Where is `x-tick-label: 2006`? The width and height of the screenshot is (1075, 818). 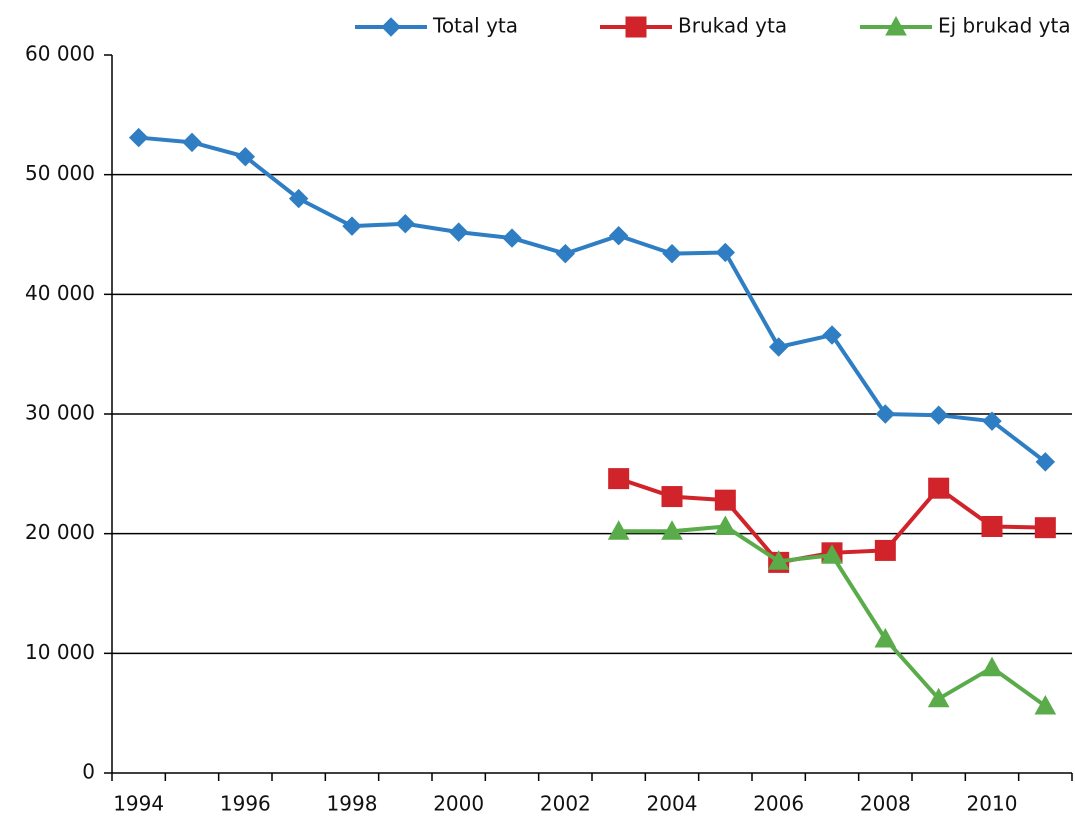 x-tick-label: 2006 is located at coordinates (778, 804).